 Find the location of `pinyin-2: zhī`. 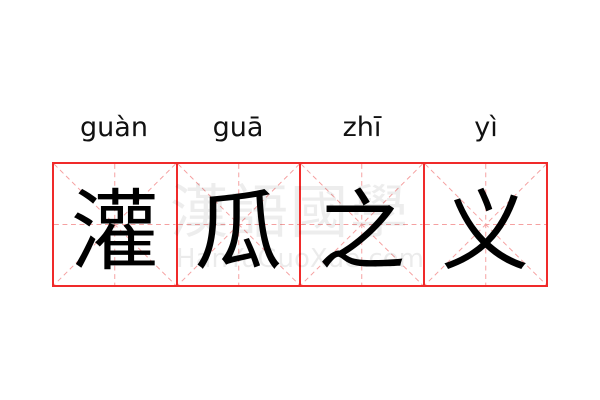

pinyin-2: zhī is located at coordinates (362, 127).